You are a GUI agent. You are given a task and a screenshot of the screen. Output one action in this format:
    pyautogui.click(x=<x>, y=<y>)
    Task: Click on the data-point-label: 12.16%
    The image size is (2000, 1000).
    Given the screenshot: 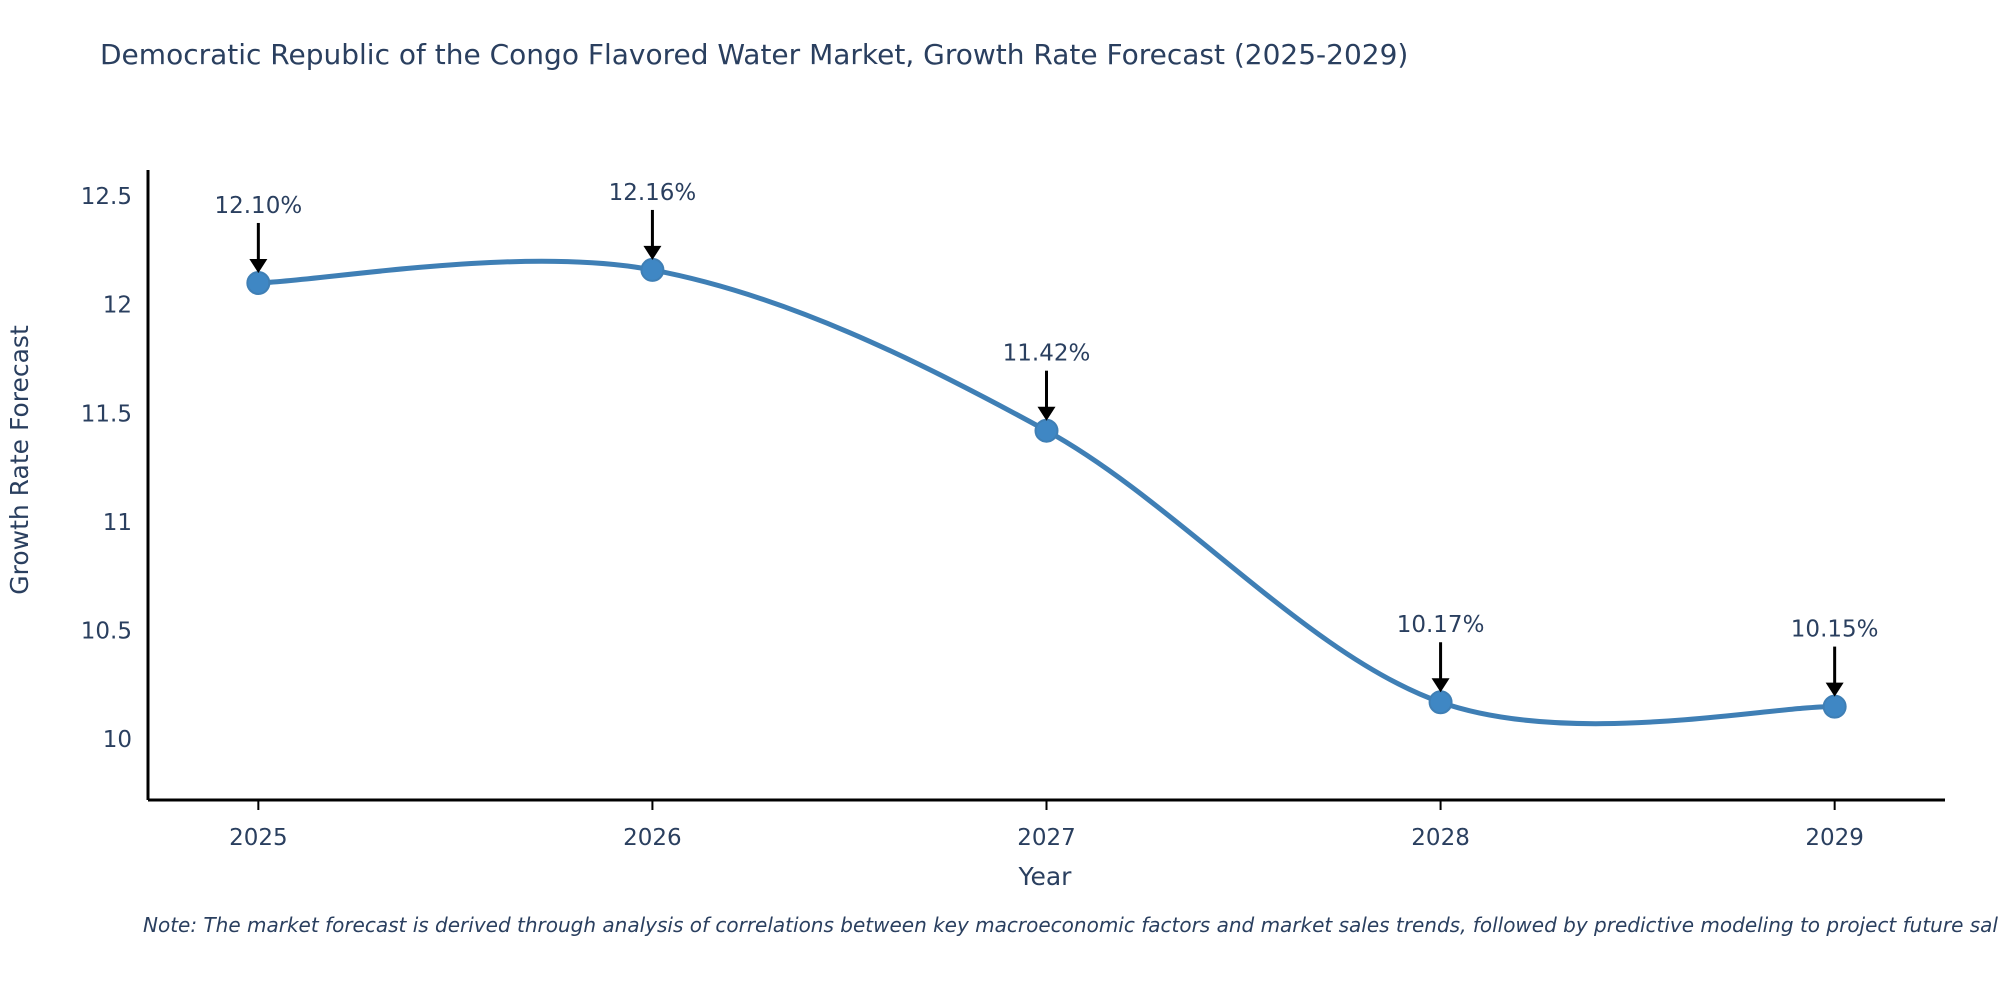 What is the action you would take?
    pyautogui.click(x=653, y=193)
    